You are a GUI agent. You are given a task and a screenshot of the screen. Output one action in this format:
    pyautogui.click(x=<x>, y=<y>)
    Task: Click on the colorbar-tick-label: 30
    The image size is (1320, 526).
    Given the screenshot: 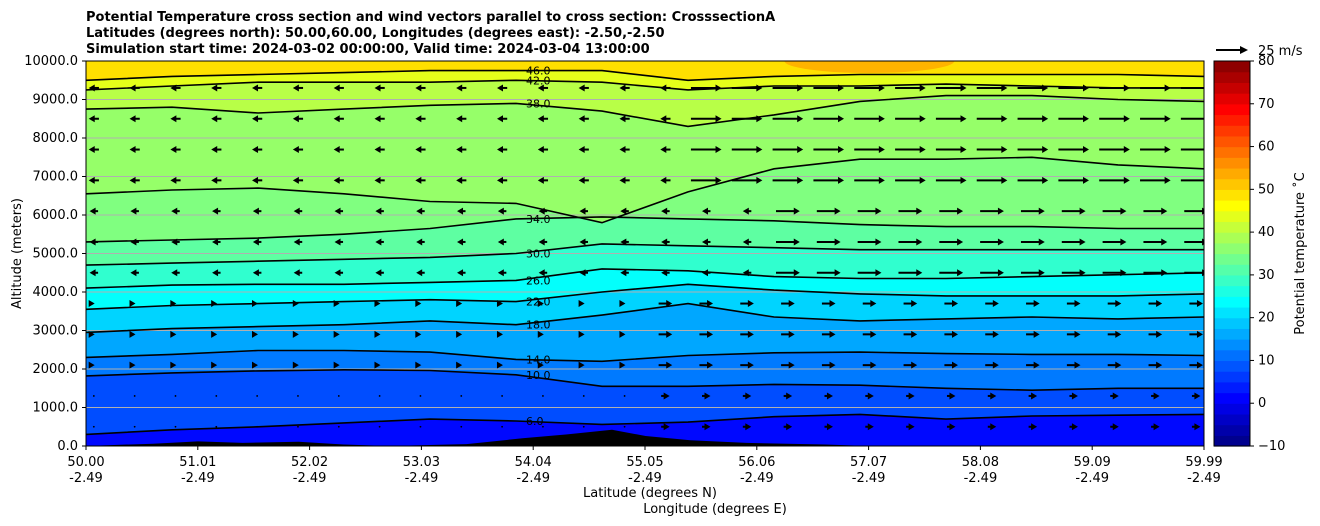 What is the action you would take?
    pyautogui.click(x=1266, y=275)
    